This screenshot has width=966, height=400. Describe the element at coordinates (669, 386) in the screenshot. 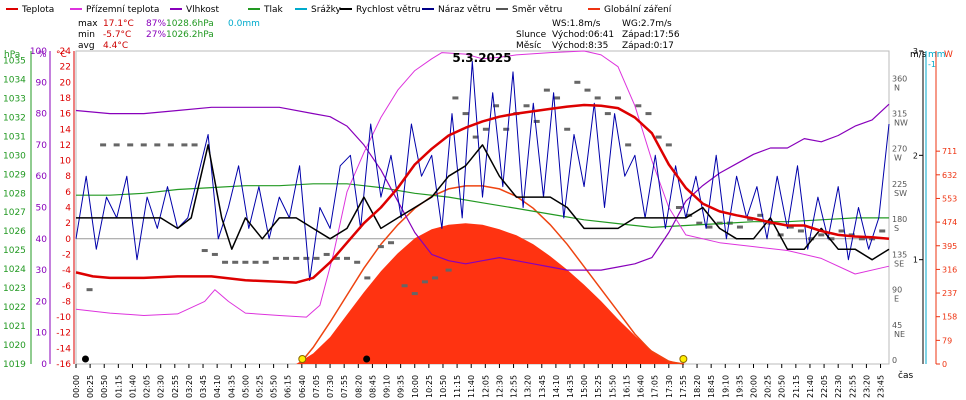

I see `x-tick-label: 17:30` at that location.